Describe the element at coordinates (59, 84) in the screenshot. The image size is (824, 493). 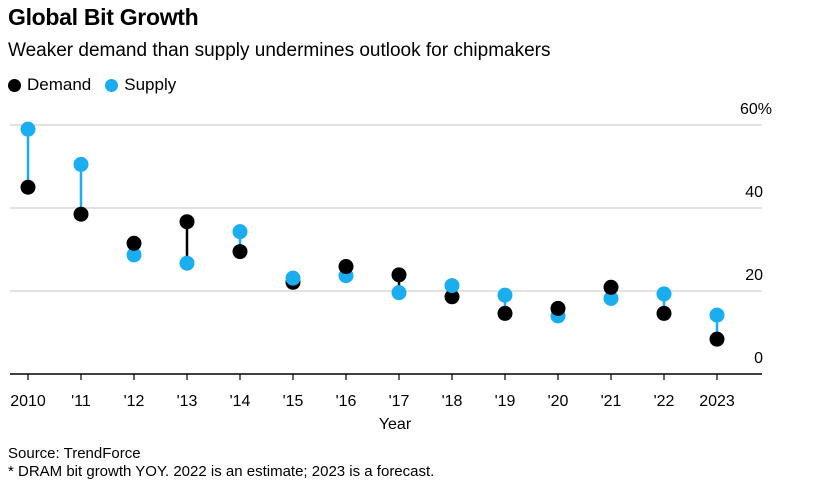
I see `legend-label-demand: Demand` at that location.